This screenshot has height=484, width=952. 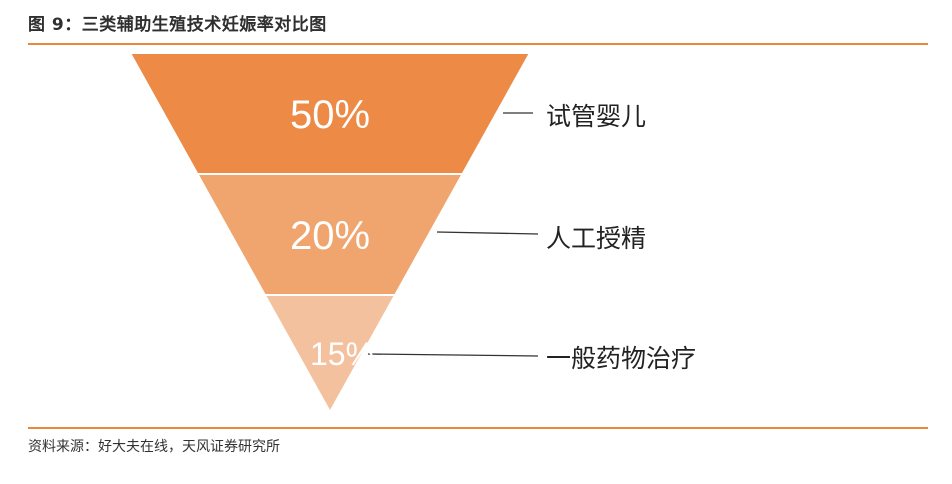 I want to click on category-label-drug-therapy: 一般药物治疗, so click(x=621, y=358).